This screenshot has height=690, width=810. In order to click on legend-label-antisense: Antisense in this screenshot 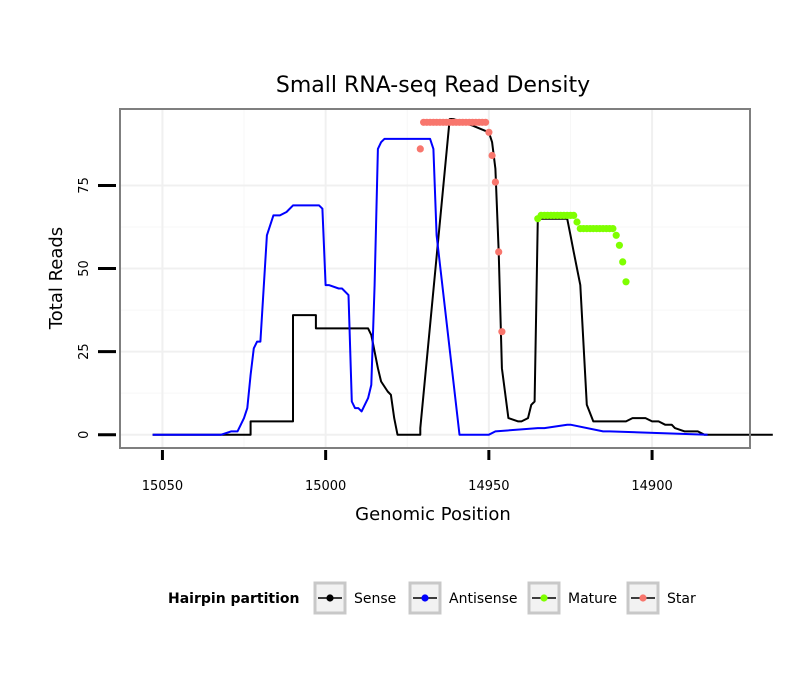, I will do `click(483, 599)`.